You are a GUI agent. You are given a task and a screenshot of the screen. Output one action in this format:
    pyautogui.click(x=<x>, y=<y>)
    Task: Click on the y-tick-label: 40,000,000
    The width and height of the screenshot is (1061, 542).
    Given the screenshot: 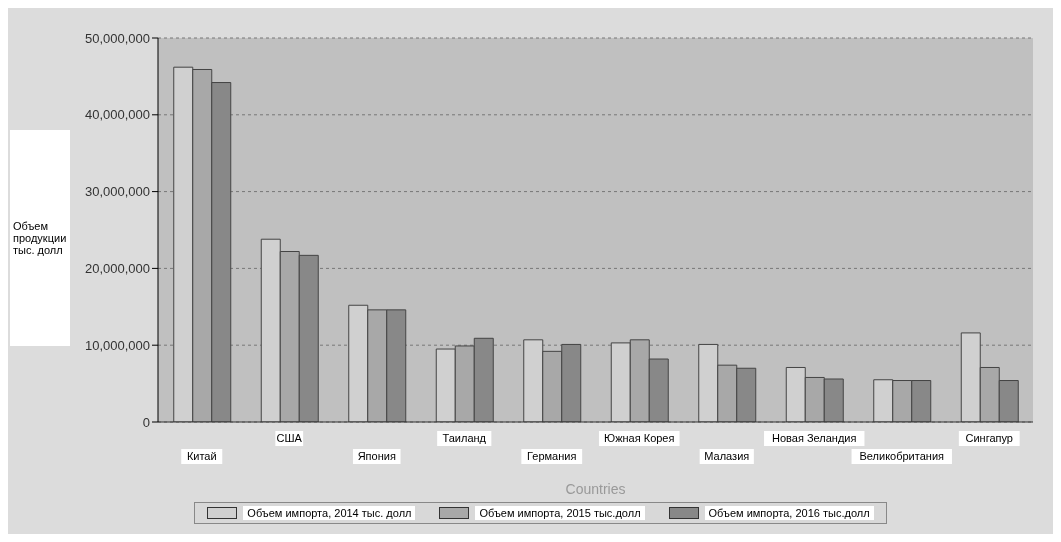 What is the action you would take?
    pyautogui.click(x=117, y=115)
    